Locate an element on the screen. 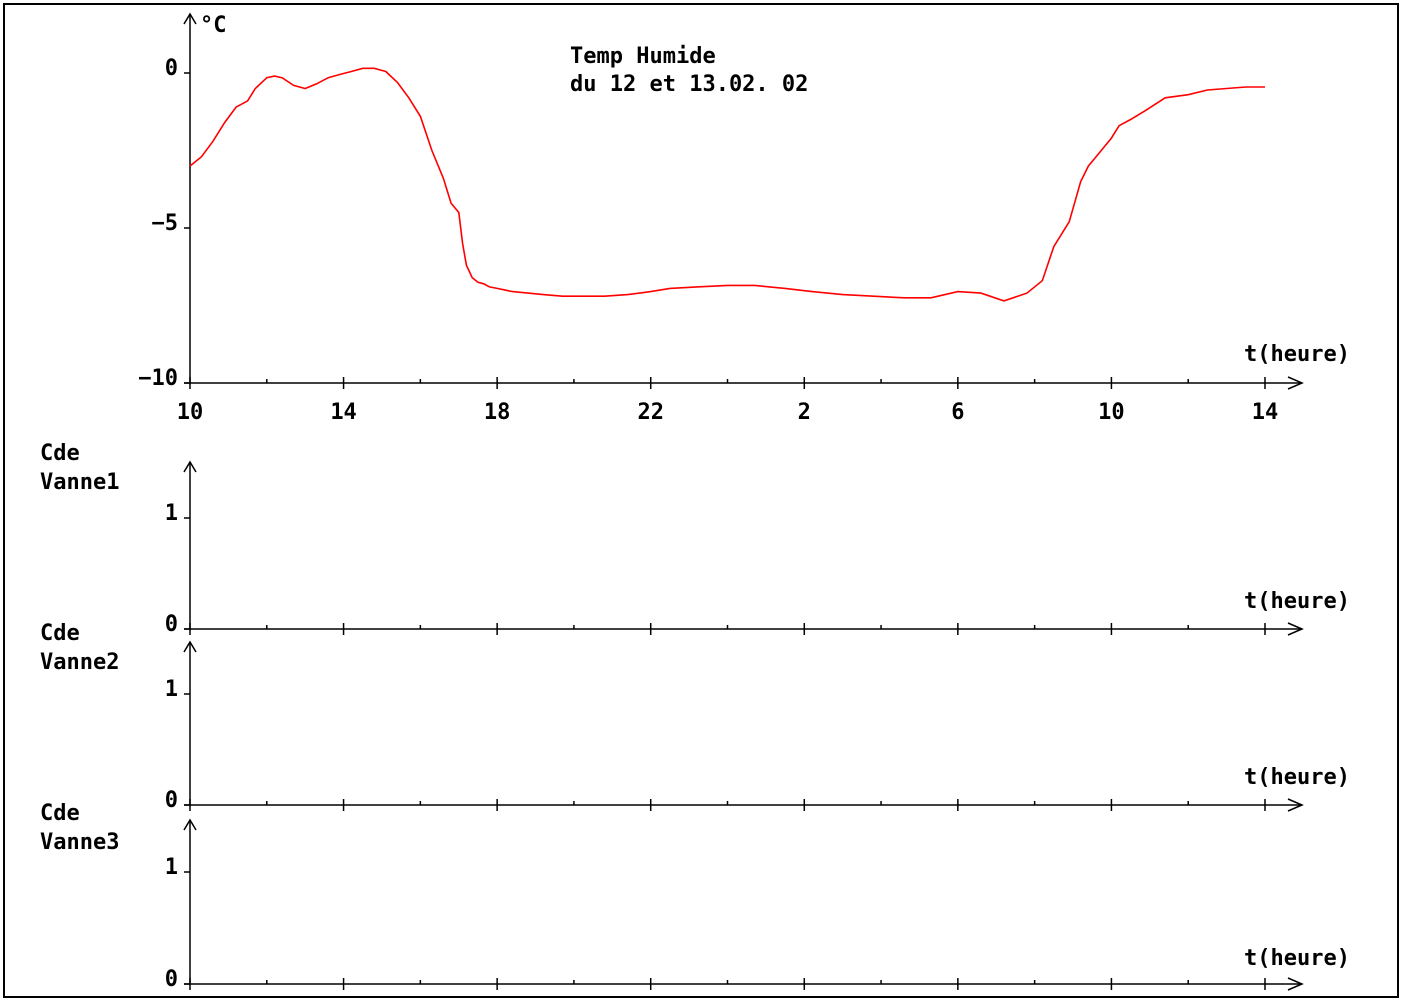 This screenshot has width=1402, height=1006. panel2-y-axis-title: Cde is located at coordinates (60, 633).